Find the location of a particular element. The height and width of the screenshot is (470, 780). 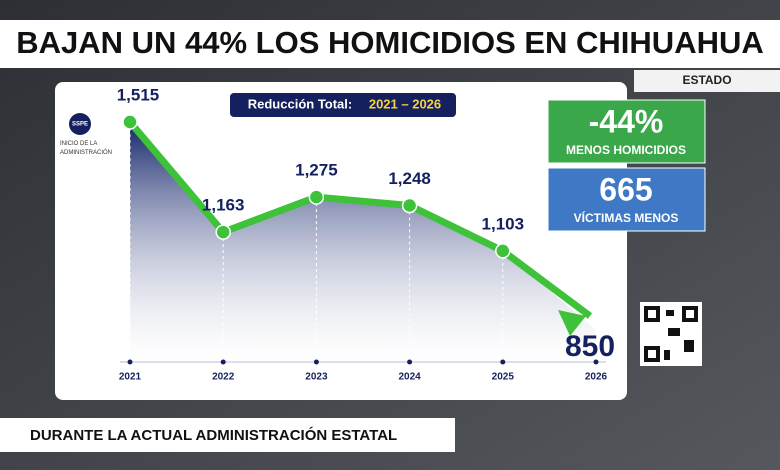

x-tick-label: 2026 is located at coordinates (596, 377).